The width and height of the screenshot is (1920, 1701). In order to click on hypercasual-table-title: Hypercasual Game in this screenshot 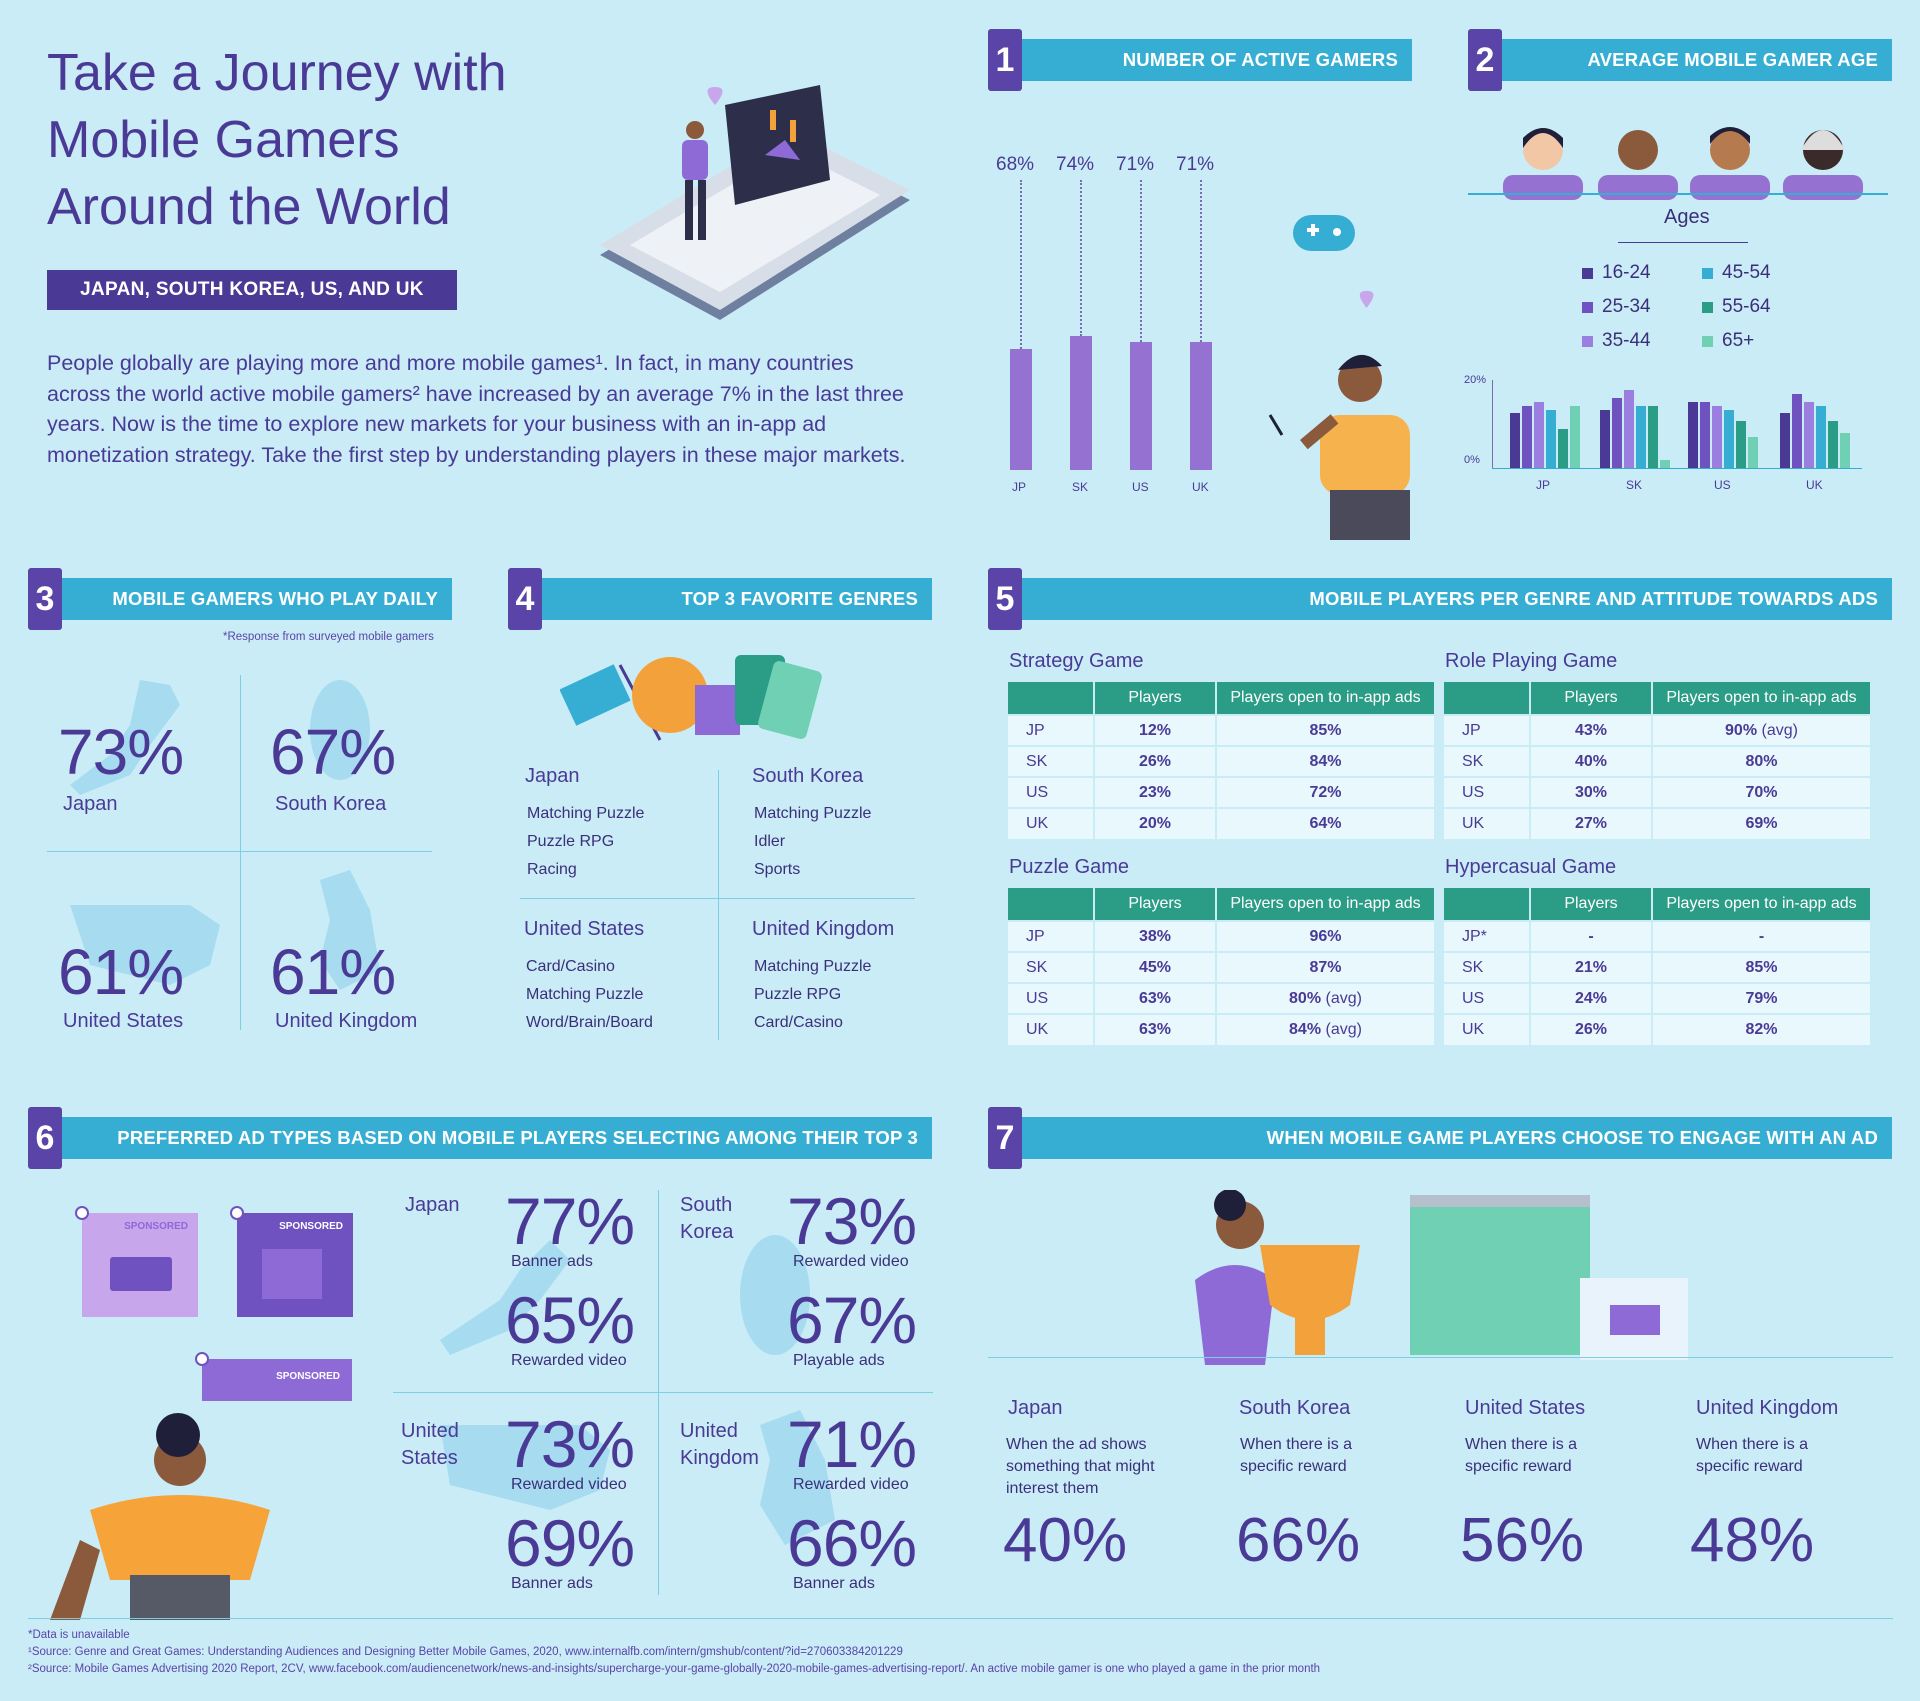, I will do `click(1531, 867)`.